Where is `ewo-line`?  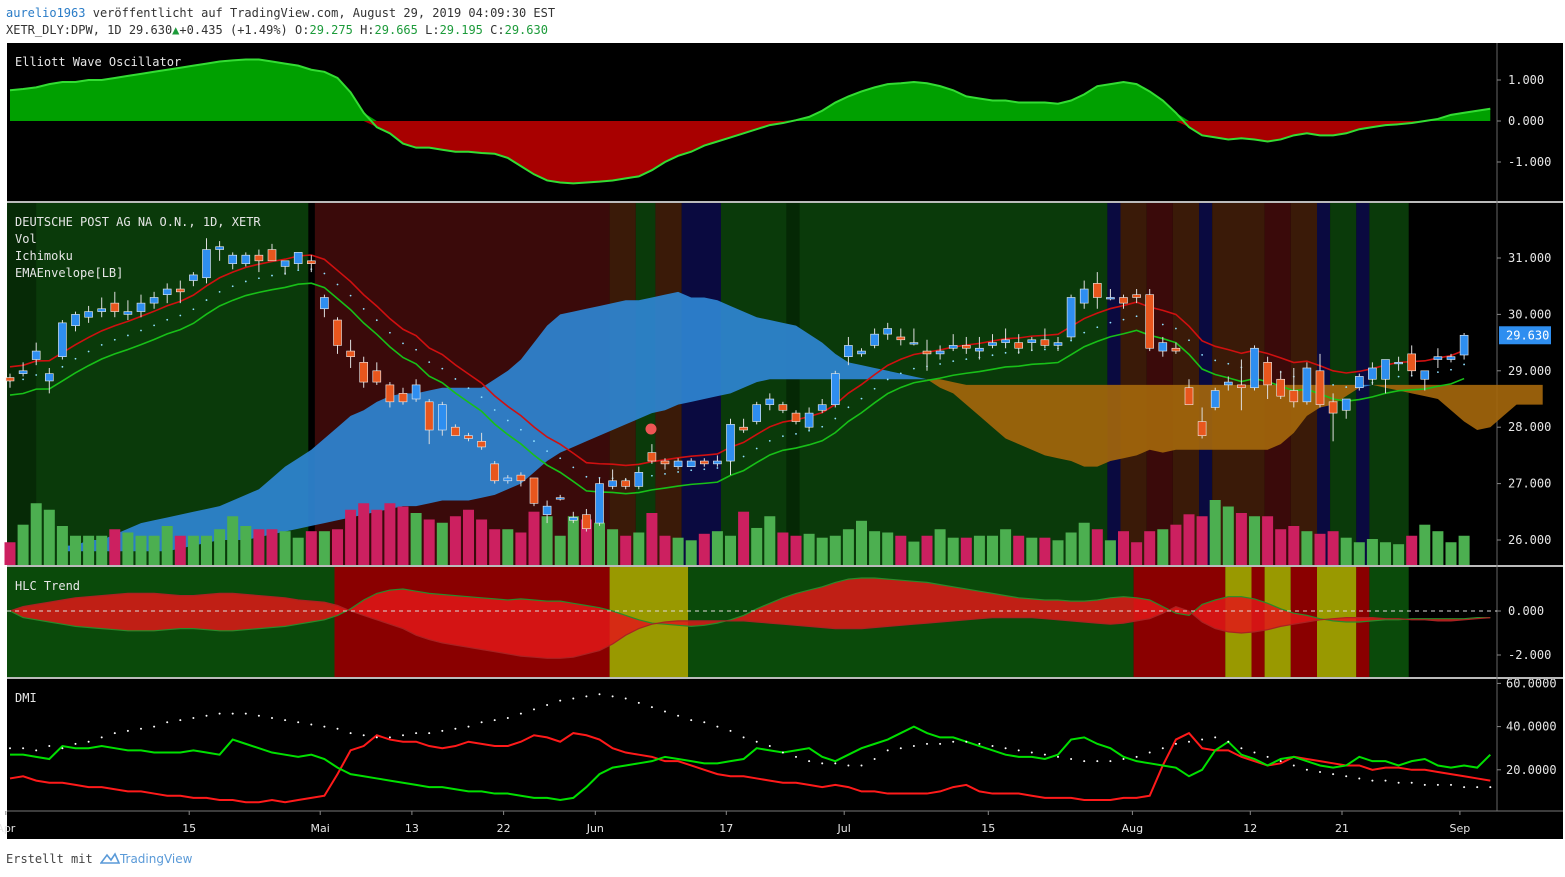 ewo-line is located at coordinates (750, 121).